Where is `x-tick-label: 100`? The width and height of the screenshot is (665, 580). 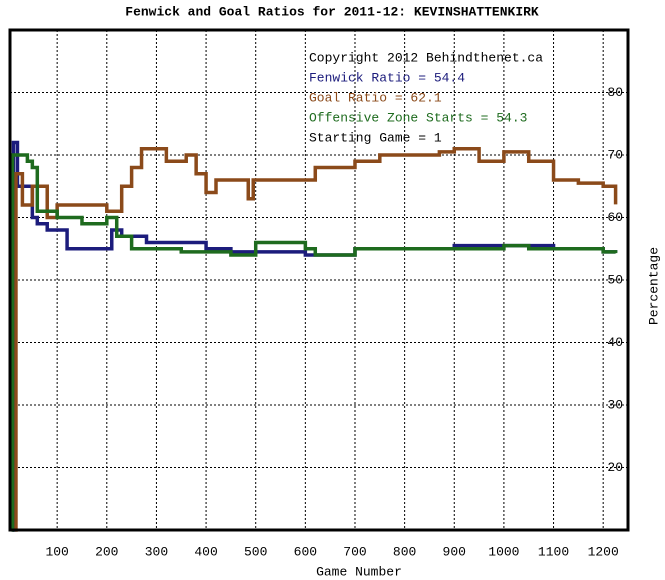 x-tick-label: 100 is located at coordinates (56, 551).